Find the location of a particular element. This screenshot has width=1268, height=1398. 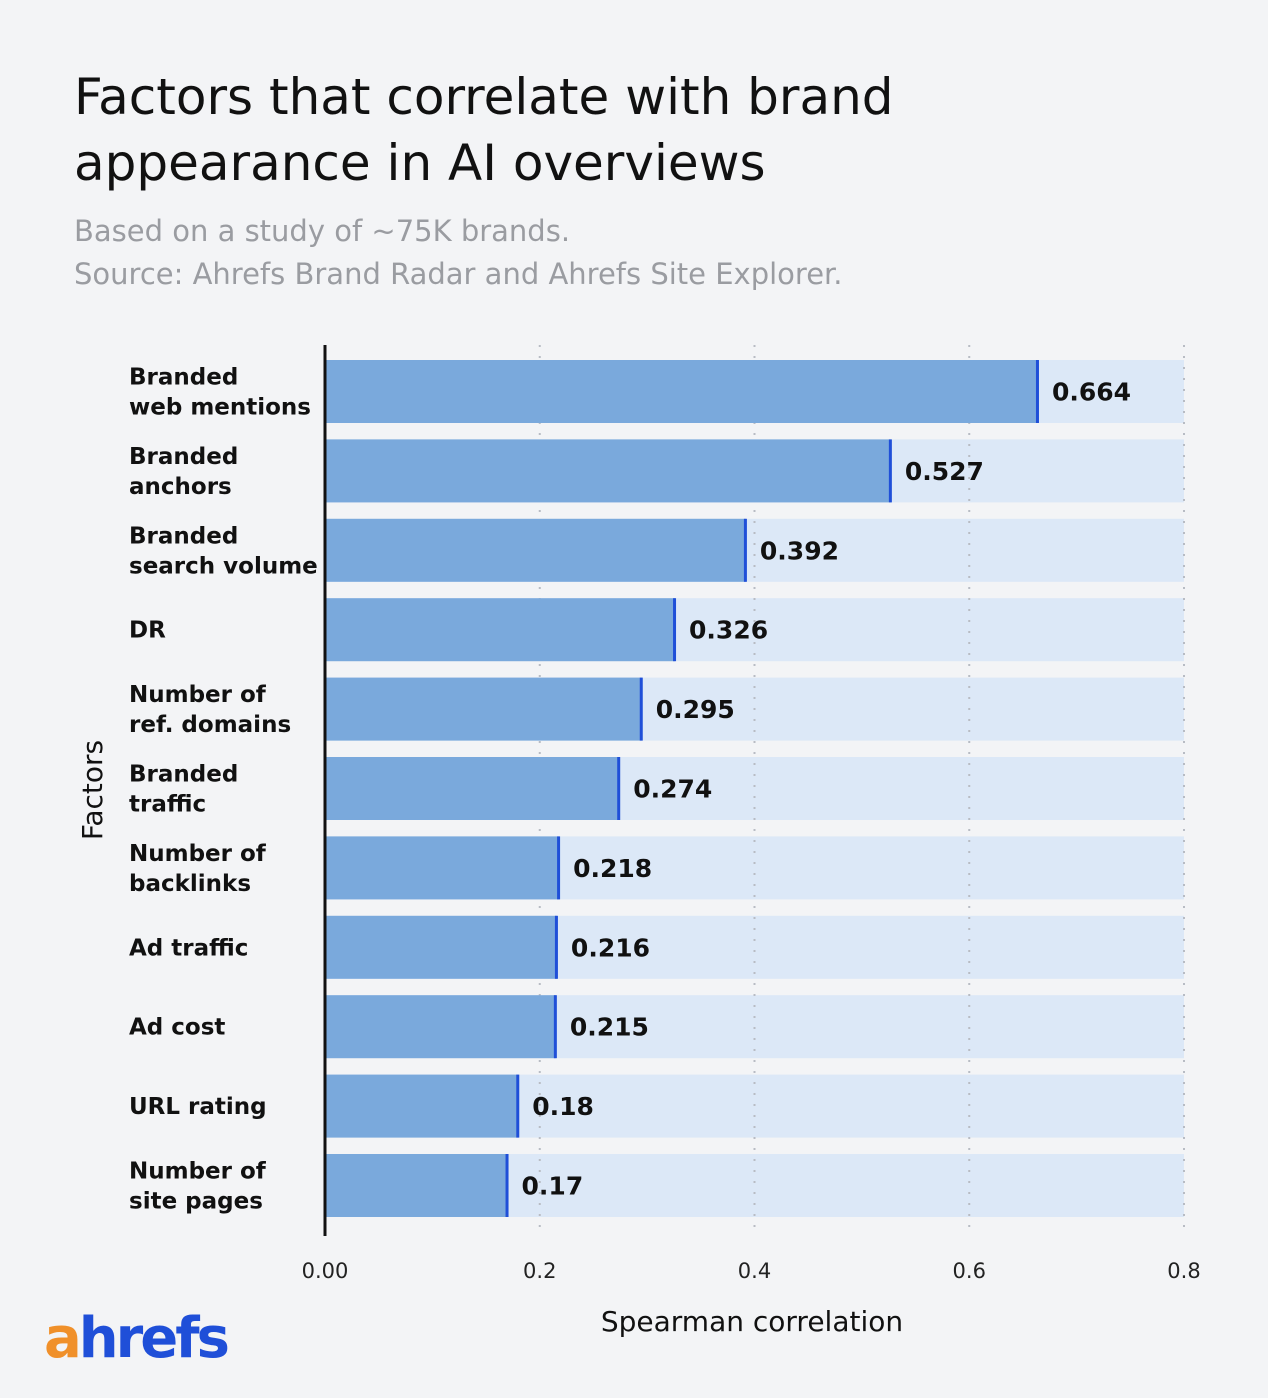

data-label: 0.17 is located at coordinates (553, 1186).